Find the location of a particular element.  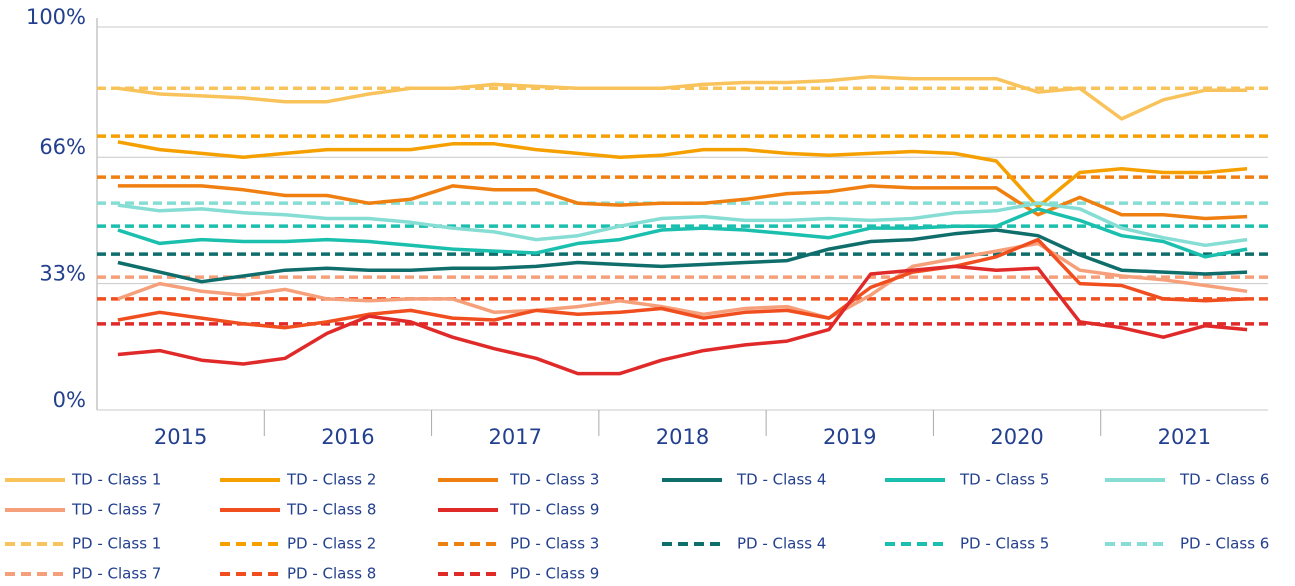

legend-label: TD - Class 6 is located at coordinates (1224, 480).